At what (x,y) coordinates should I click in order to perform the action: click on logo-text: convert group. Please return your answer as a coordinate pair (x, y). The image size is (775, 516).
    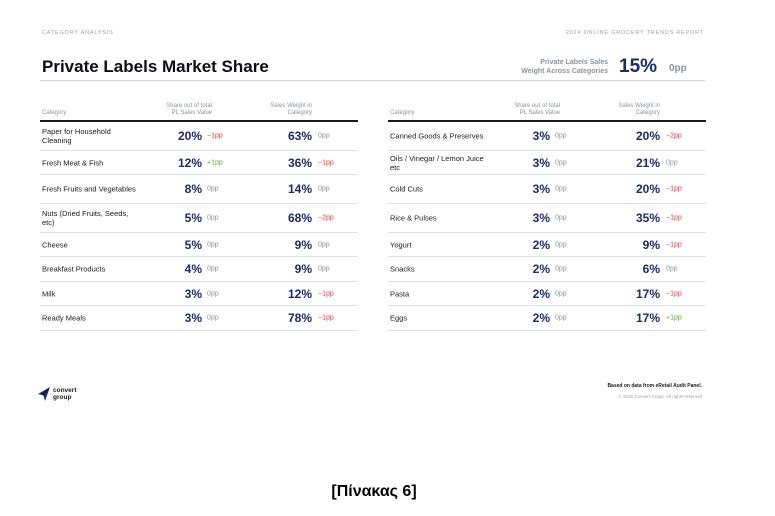
    Looking at the image, I should click on (64, 394).